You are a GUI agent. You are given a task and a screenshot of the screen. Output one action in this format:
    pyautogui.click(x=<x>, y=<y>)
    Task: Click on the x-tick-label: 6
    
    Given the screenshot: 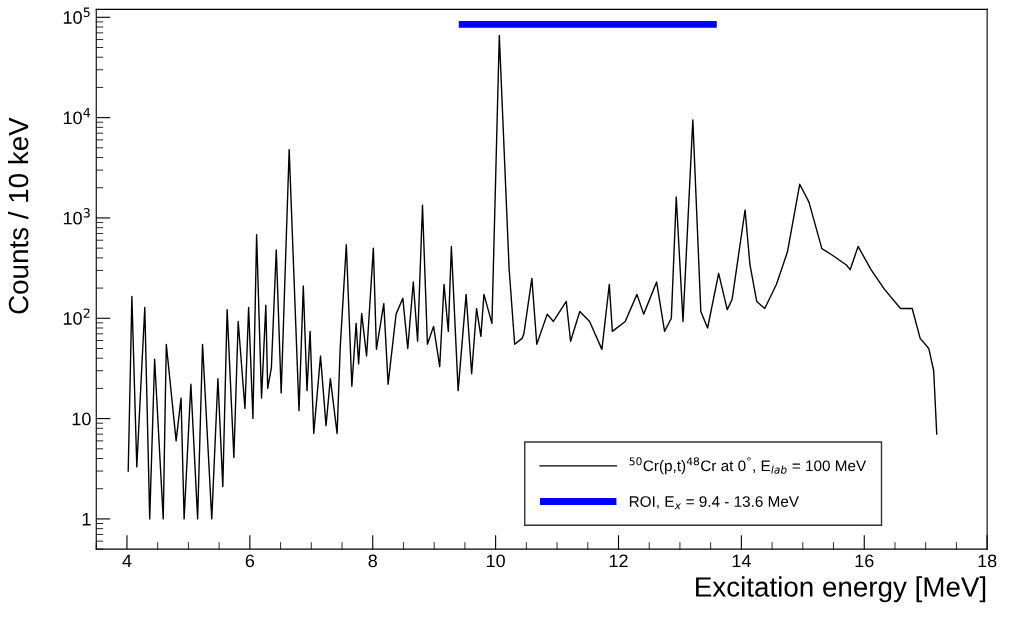 What is the action you would take?
    pyautogui.click(x=250, y=561)
    